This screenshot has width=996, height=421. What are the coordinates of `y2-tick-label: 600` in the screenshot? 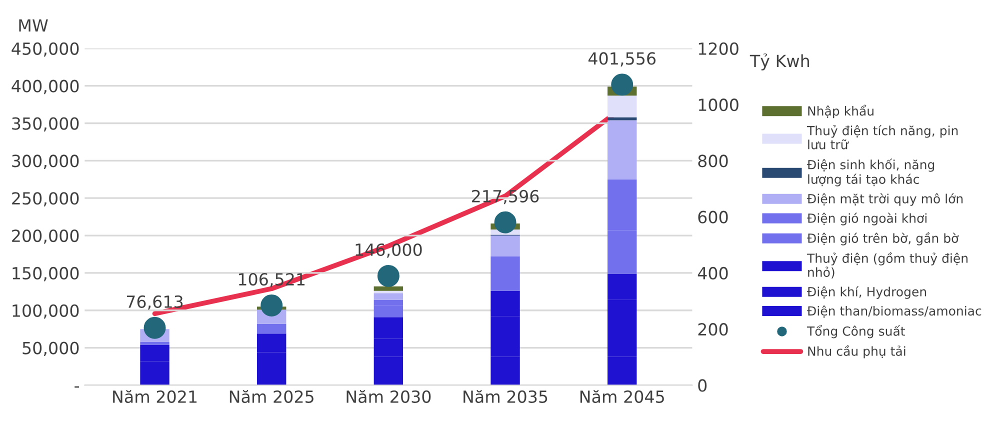 It's located at (713, 217).